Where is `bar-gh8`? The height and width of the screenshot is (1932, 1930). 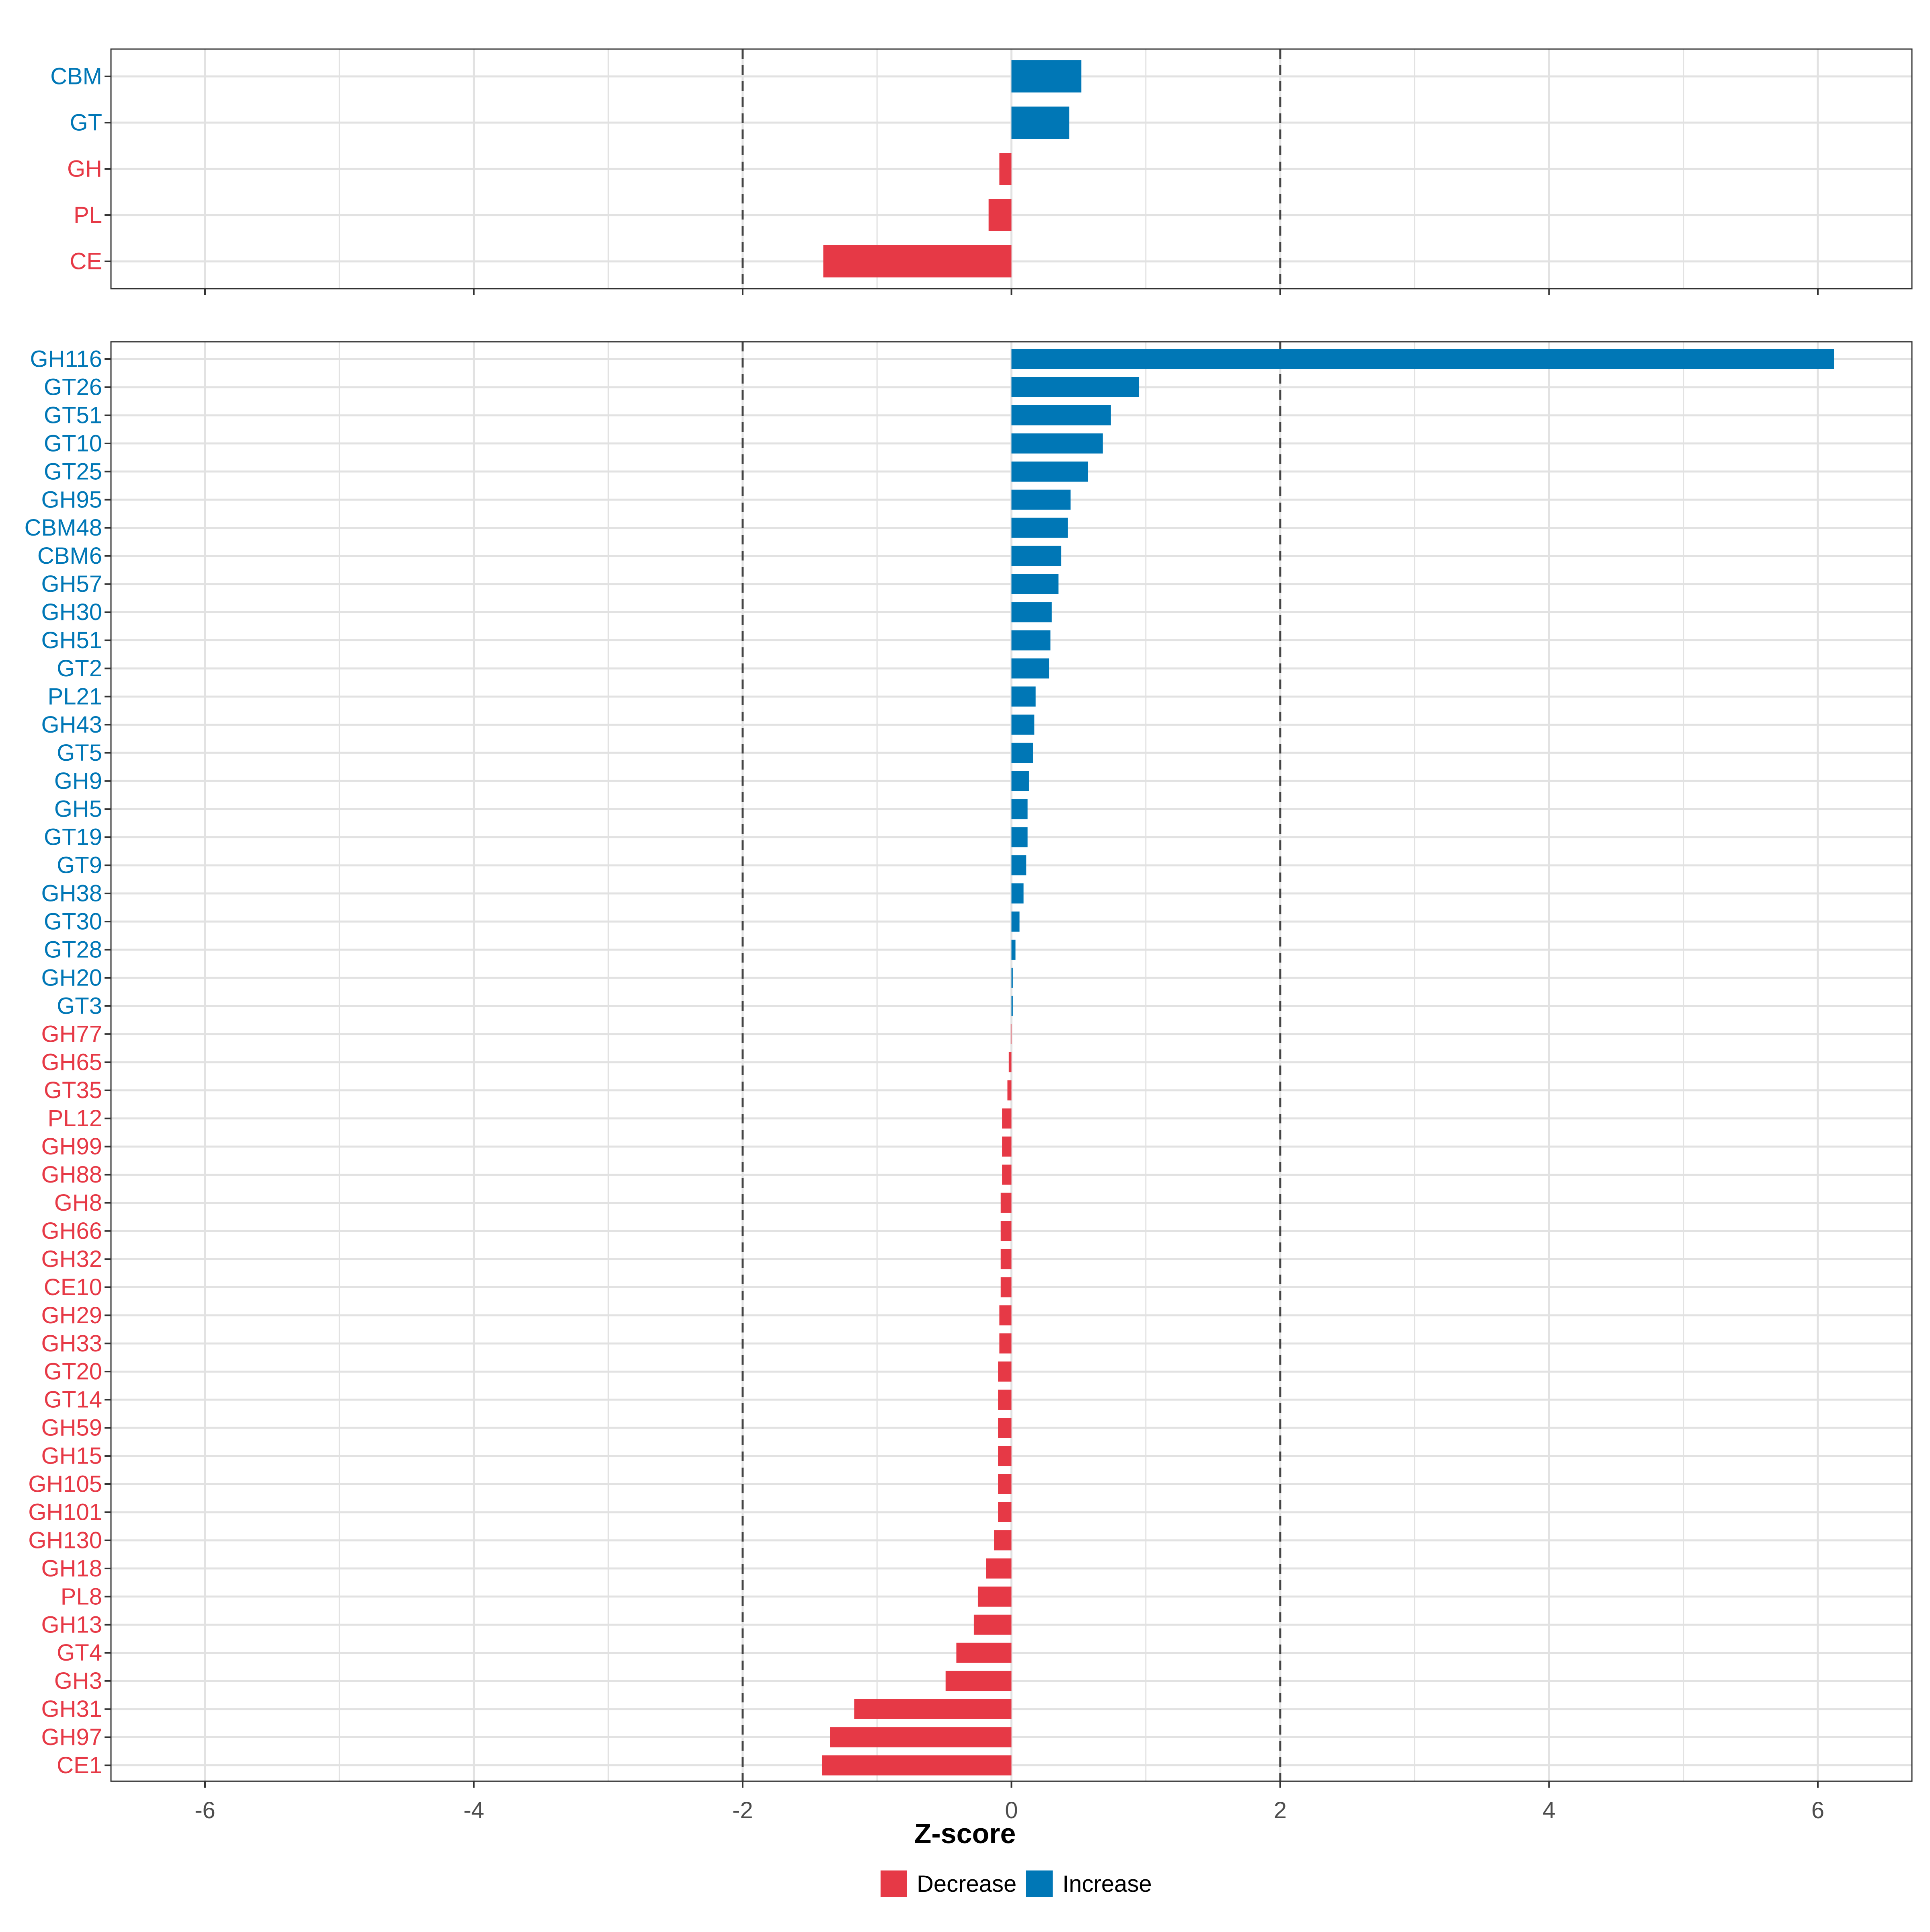
bar-gh8 is located at coordinates (1006, 1203).